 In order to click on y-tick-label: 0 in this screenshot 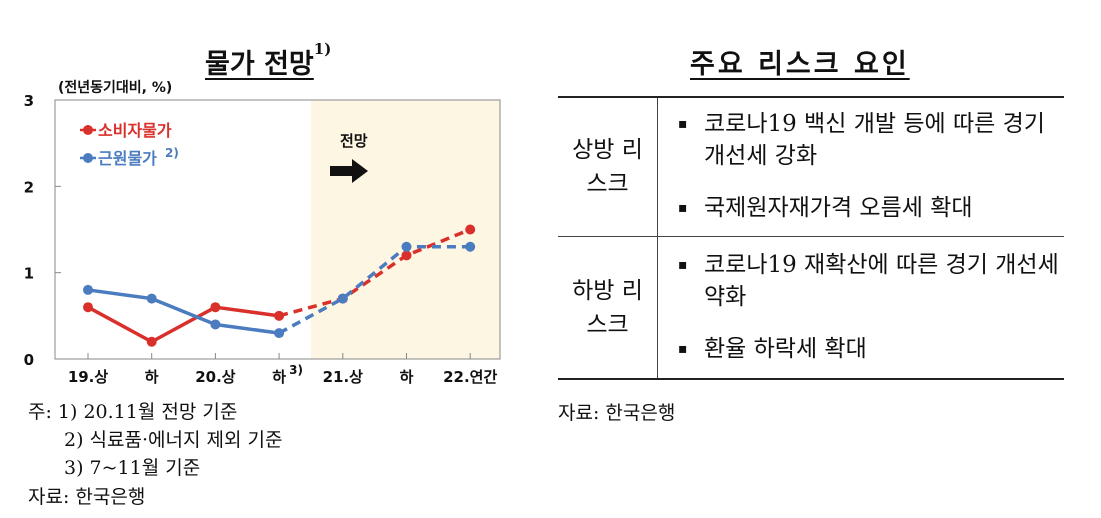, I will do `click(29, 360)`.